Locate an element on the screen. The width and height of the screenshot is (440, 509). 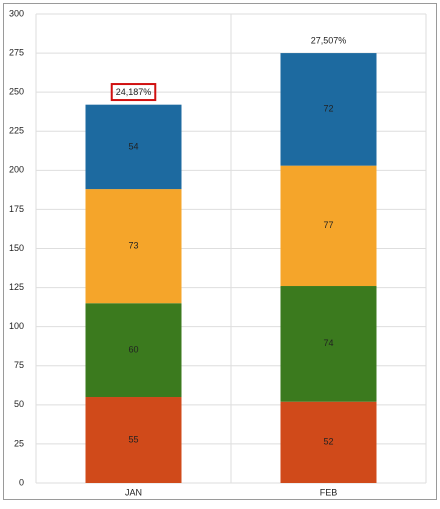
data-label: 77 is located at coordinates (328, 225).